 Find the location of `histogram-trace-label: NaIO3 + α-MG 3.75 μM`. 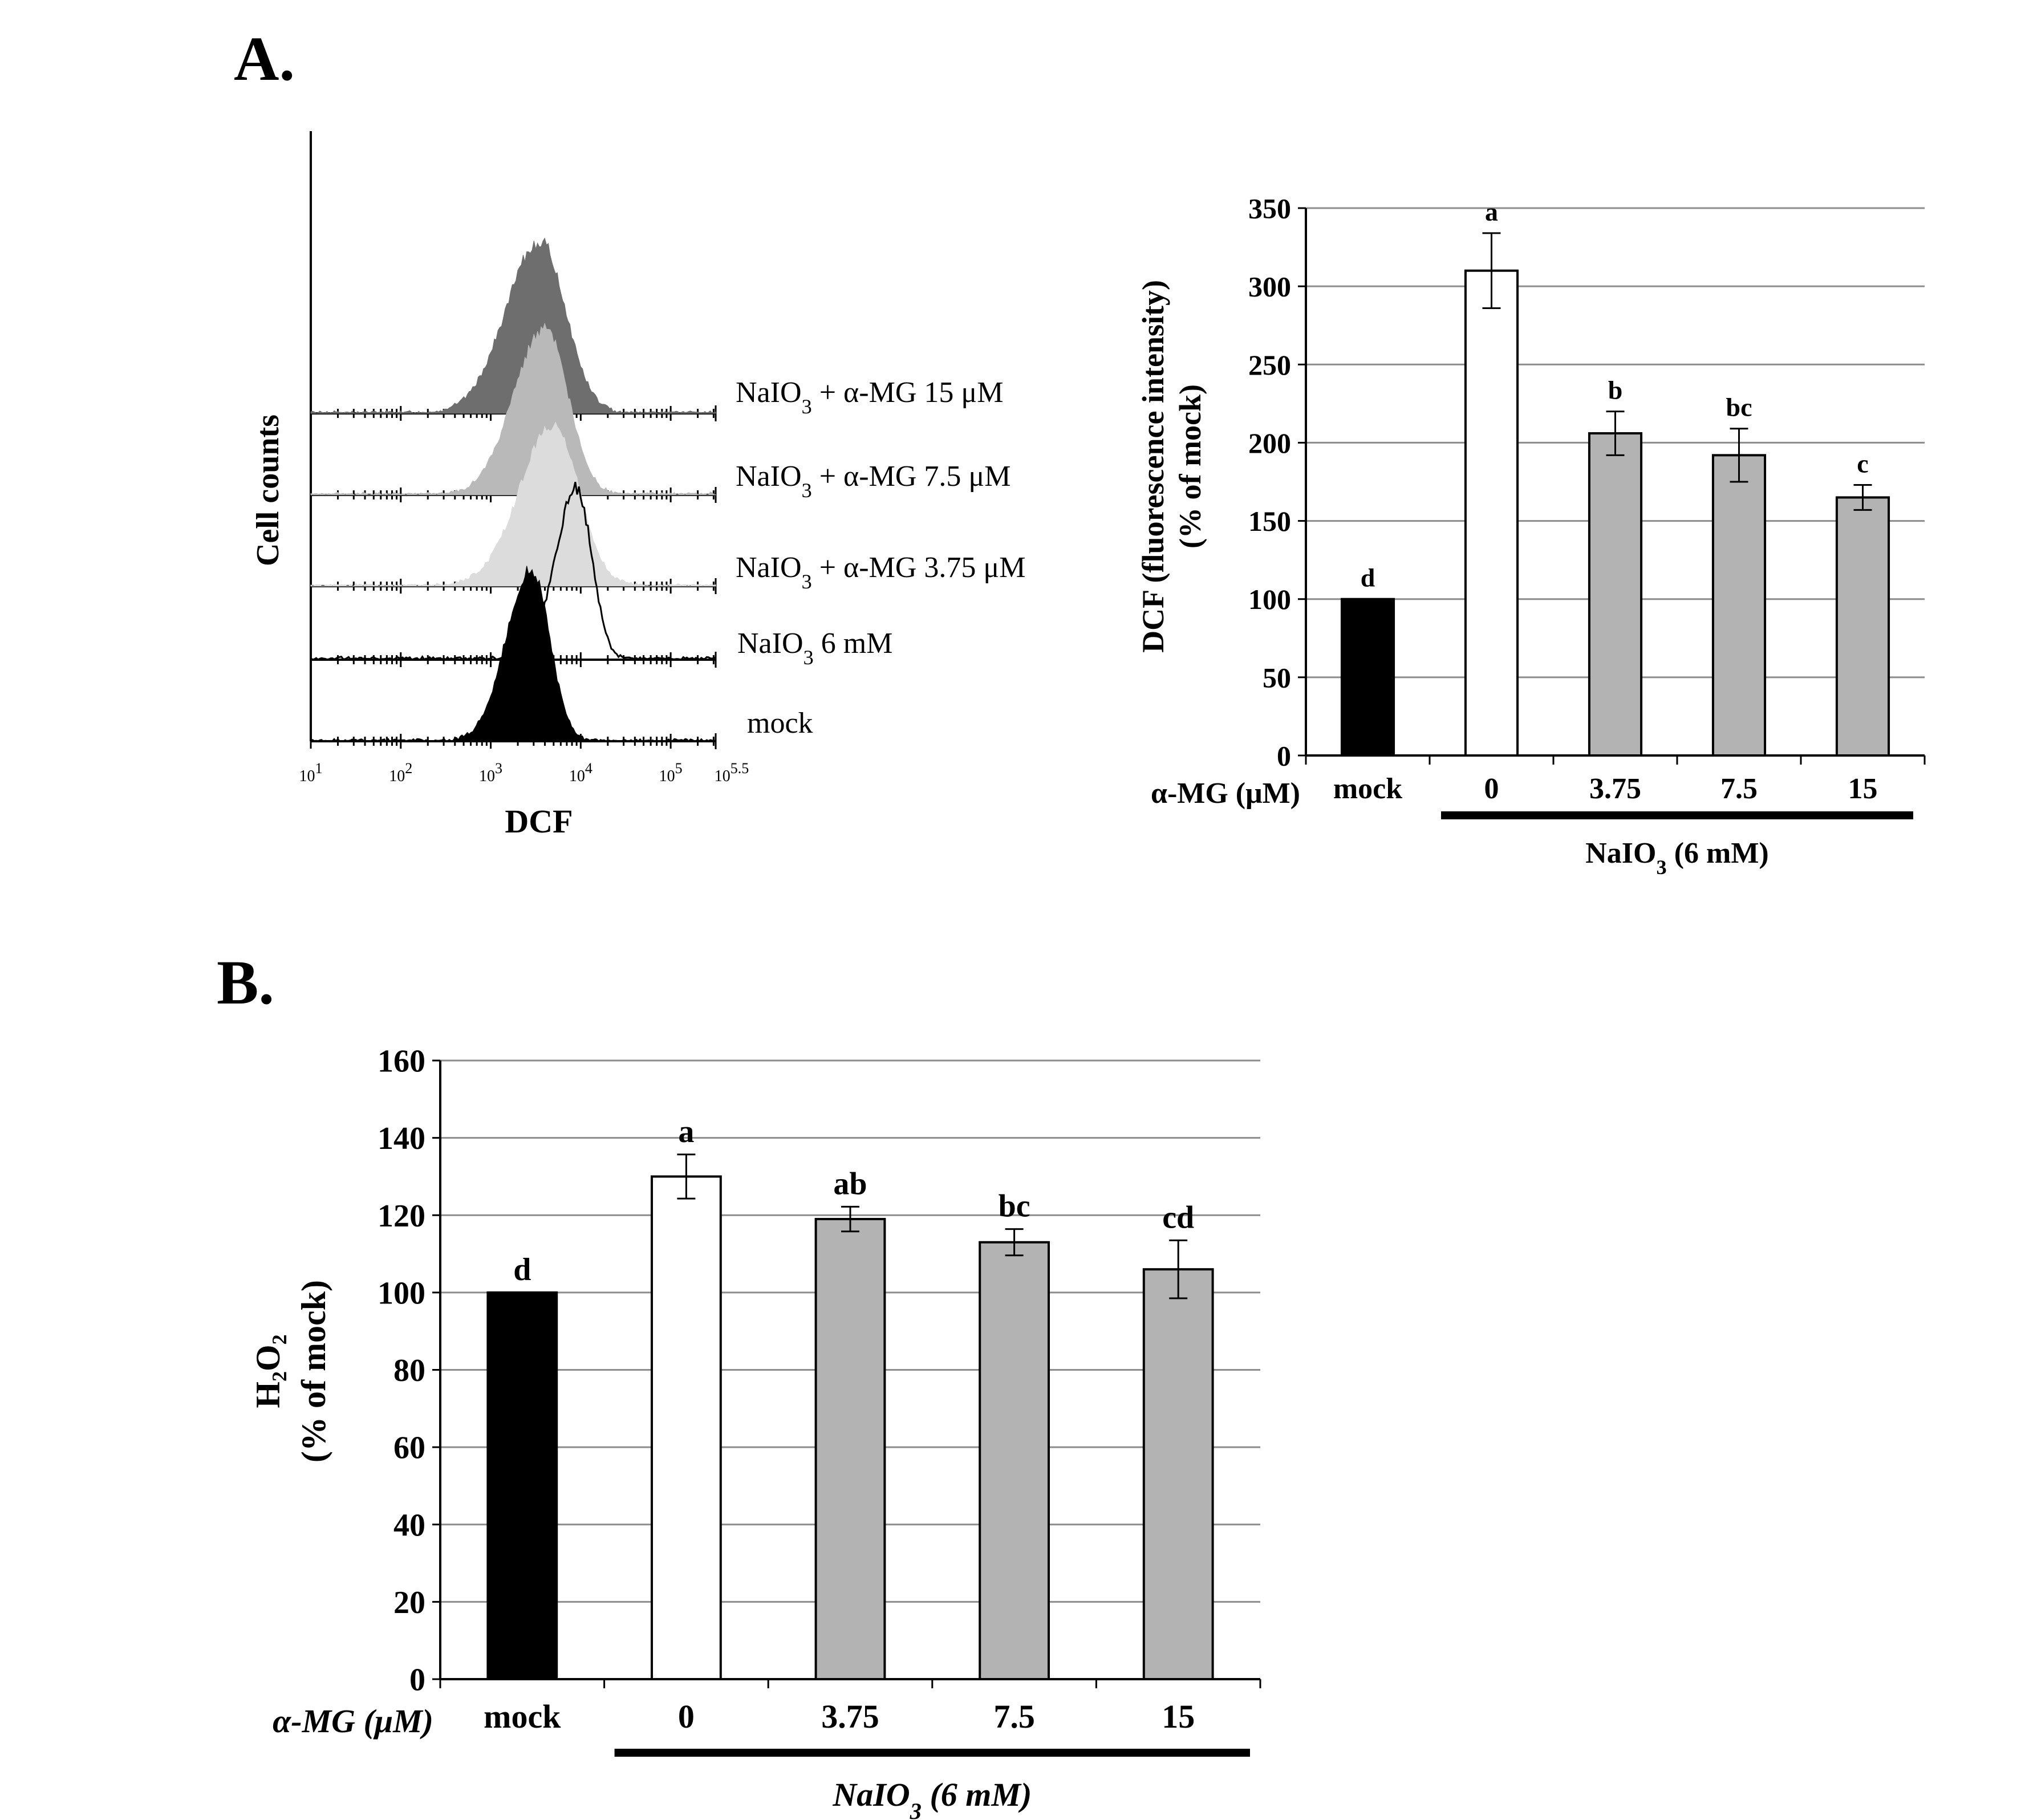

histogram-trace-label: NaIO3 + α-MG 3.75 μM is located at coordinates (881, 572).